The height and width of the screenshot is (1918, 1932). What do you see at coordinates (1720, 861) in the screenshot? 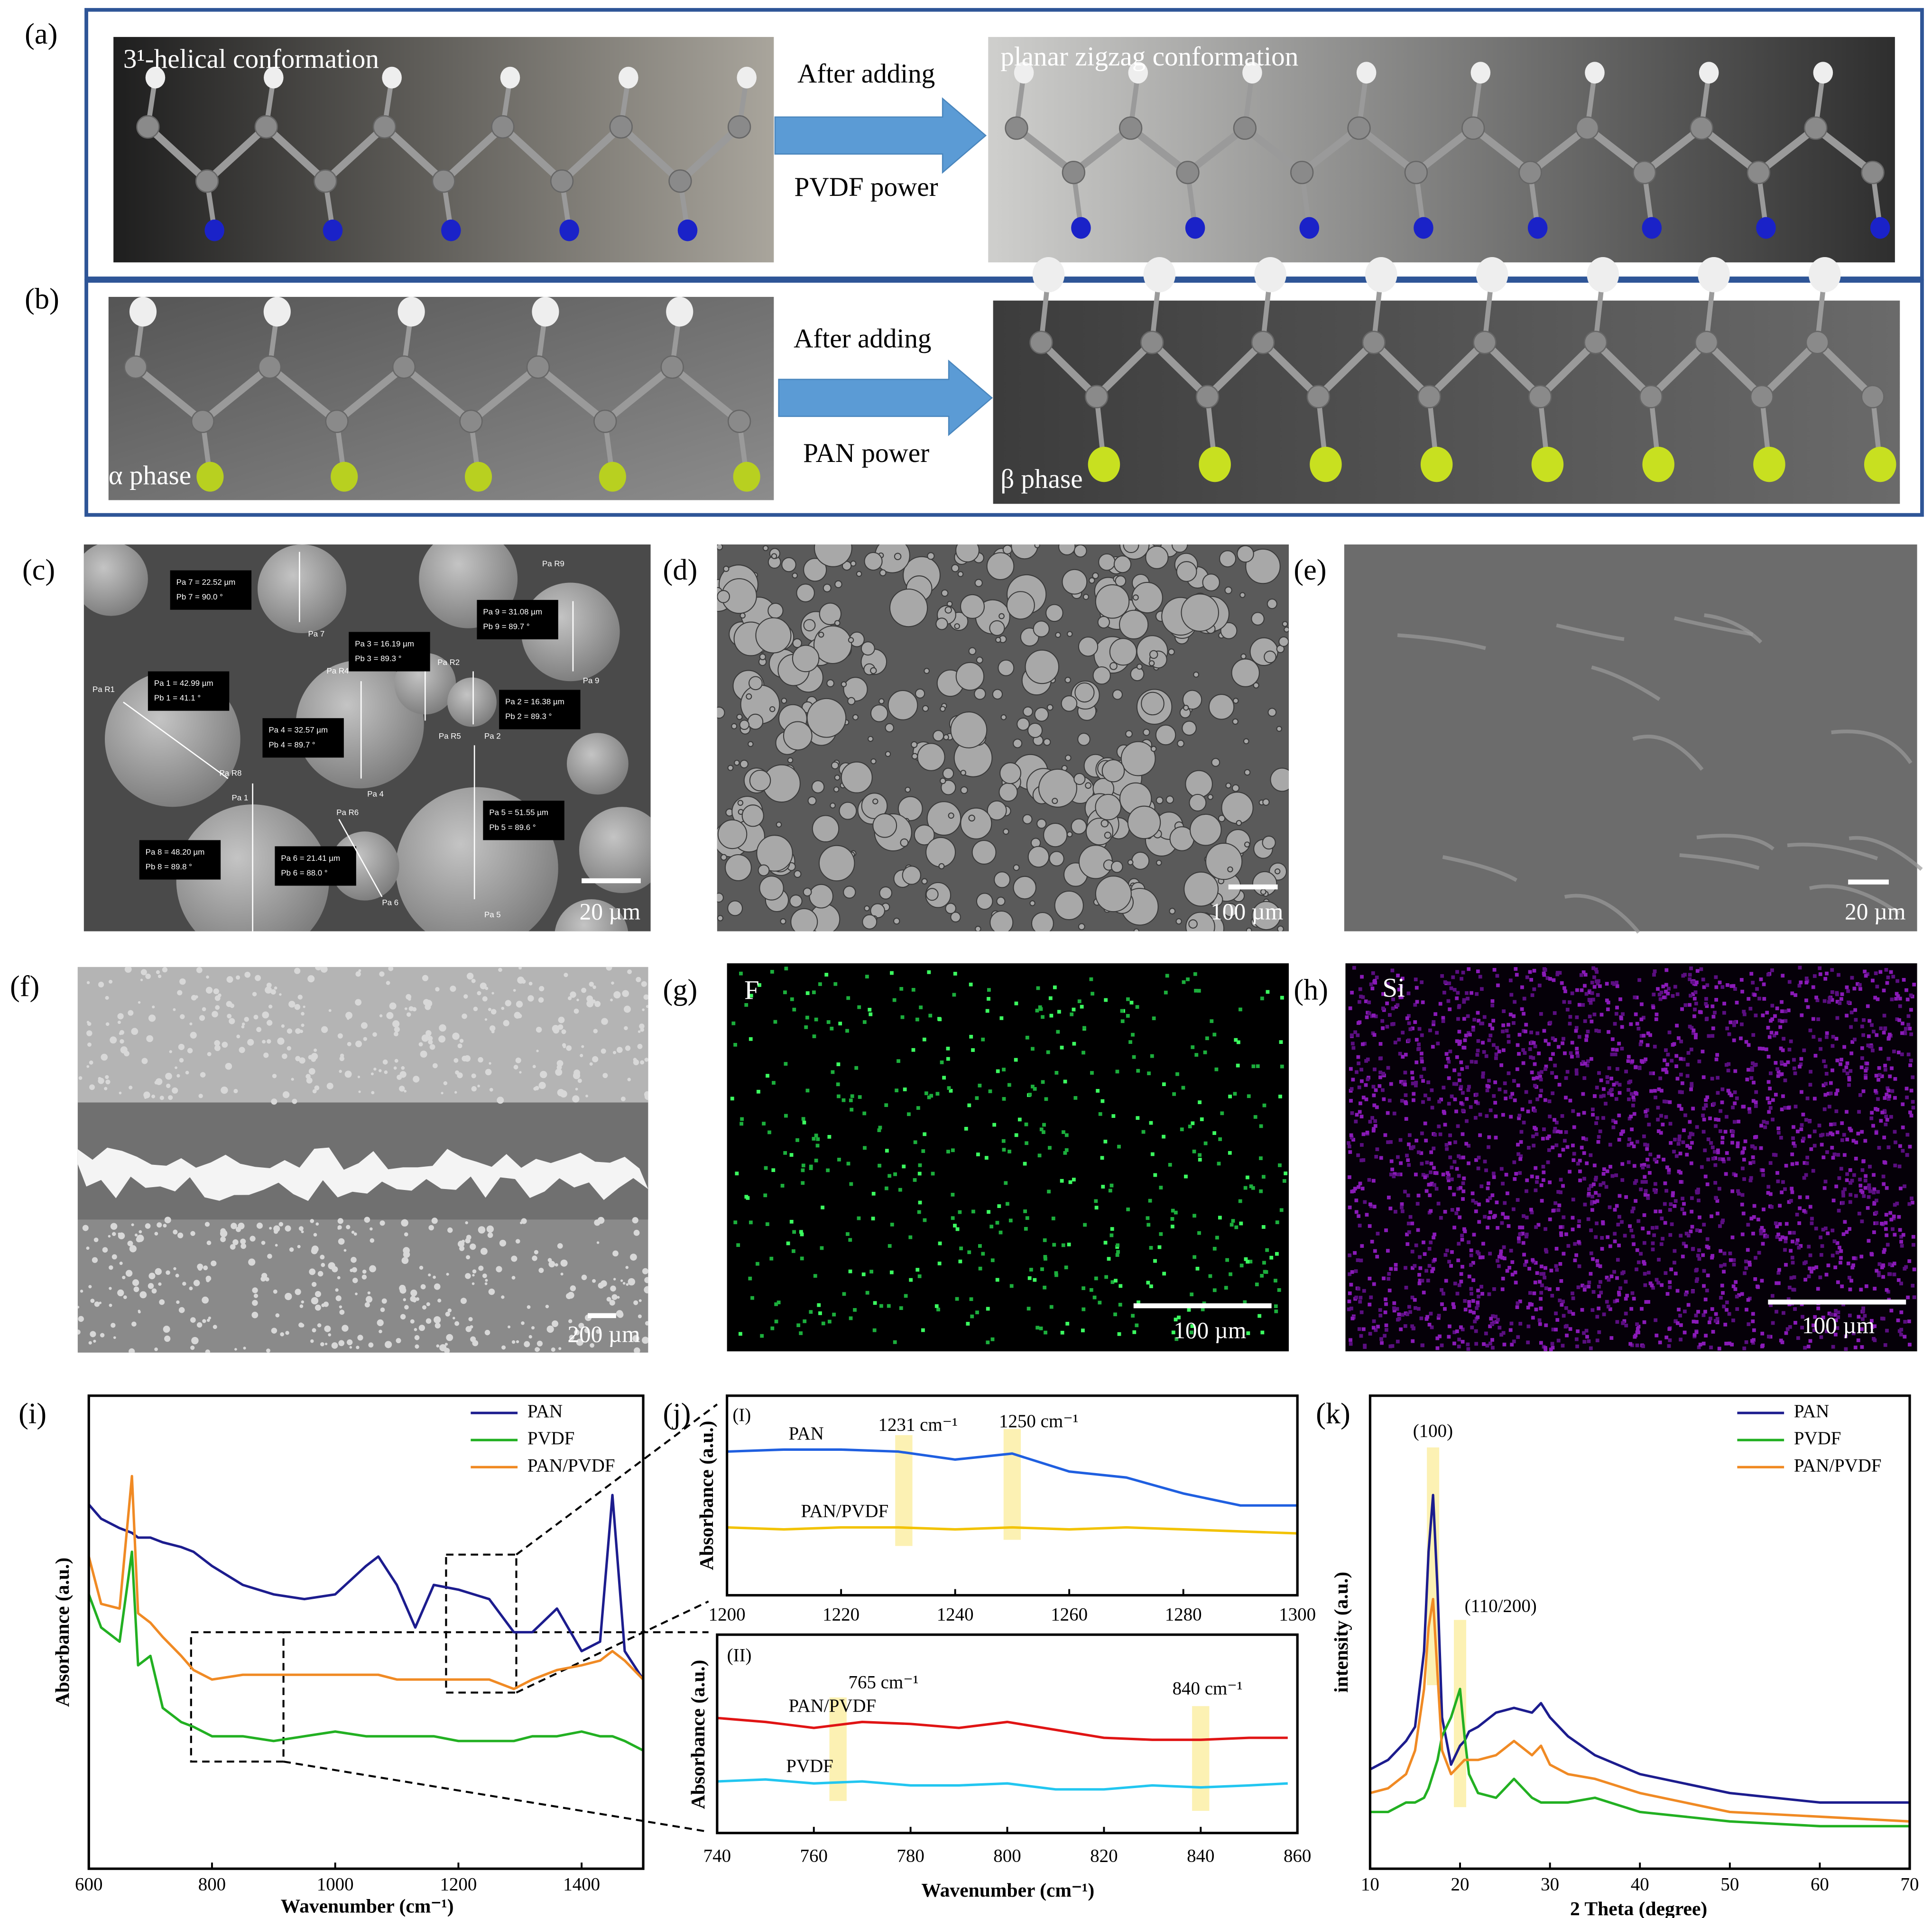
I see `texture` at bounding box center [1720, 861].